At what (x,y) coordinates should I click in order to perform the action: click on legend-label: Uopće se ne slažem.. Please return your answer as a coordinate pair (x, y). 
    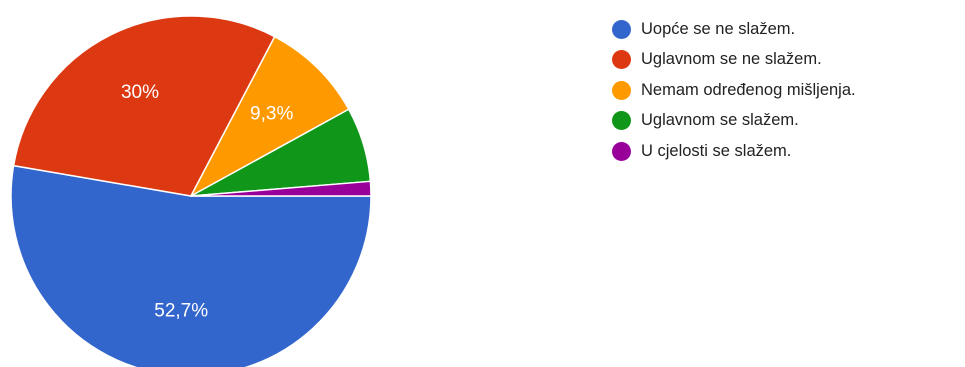
    Looking at the image, I should click on (718, 28).